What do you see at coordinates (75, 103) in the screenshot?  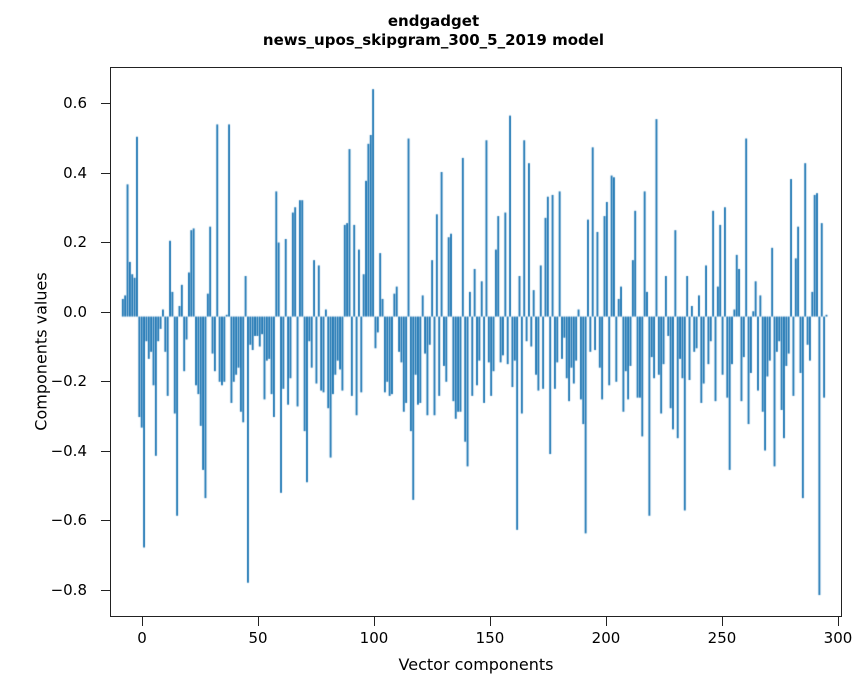 I see `ytick-label-0: 0.6` at bounding box center [75, 103].